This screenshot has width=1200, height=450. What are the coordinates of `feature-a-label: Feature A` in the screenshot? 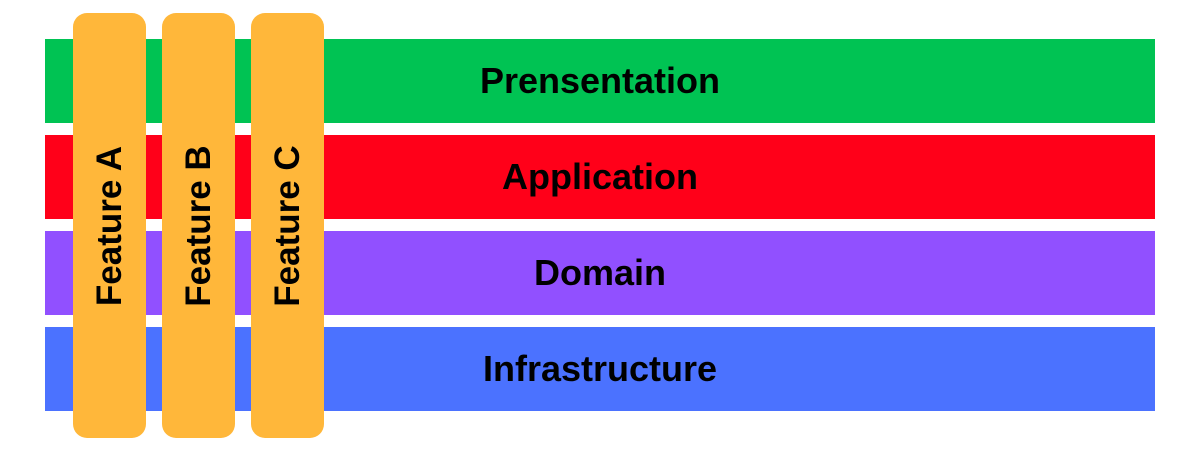 It's located at (109, 225).